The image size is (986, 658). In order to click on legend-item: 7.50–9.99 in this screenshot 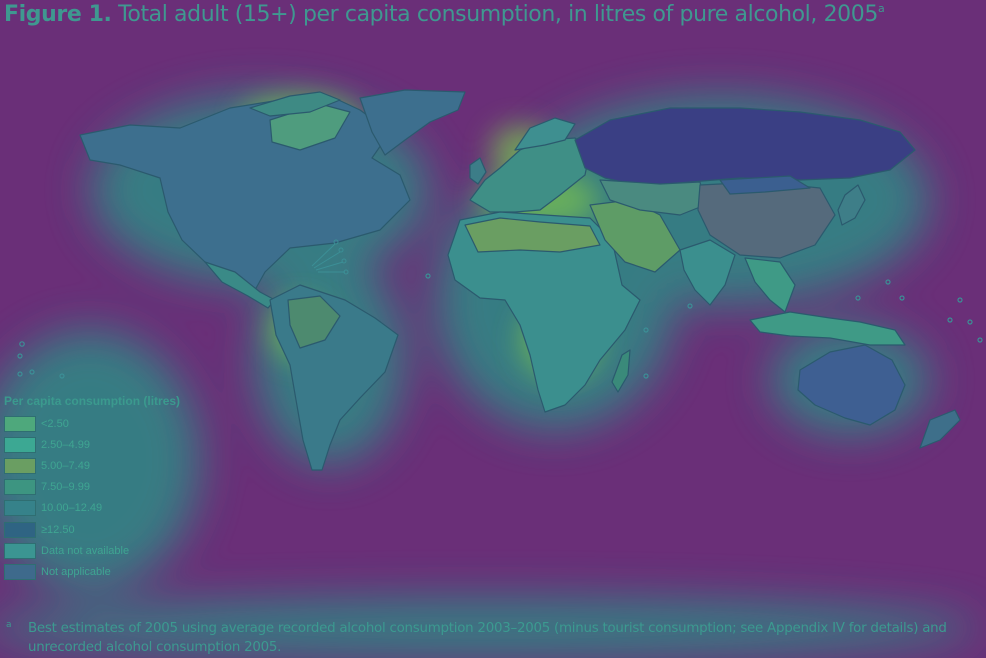, I will do `click(92, 487)`.